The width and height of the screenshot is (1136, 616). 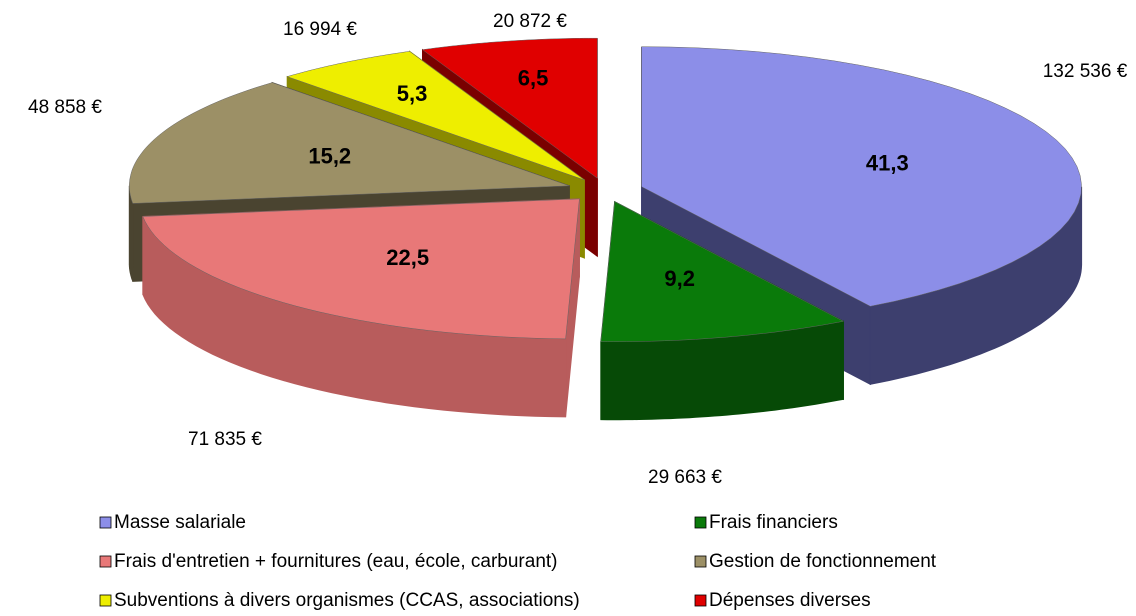 I want to click on amount-label: 29 663 €, so click(x=685, y=477).